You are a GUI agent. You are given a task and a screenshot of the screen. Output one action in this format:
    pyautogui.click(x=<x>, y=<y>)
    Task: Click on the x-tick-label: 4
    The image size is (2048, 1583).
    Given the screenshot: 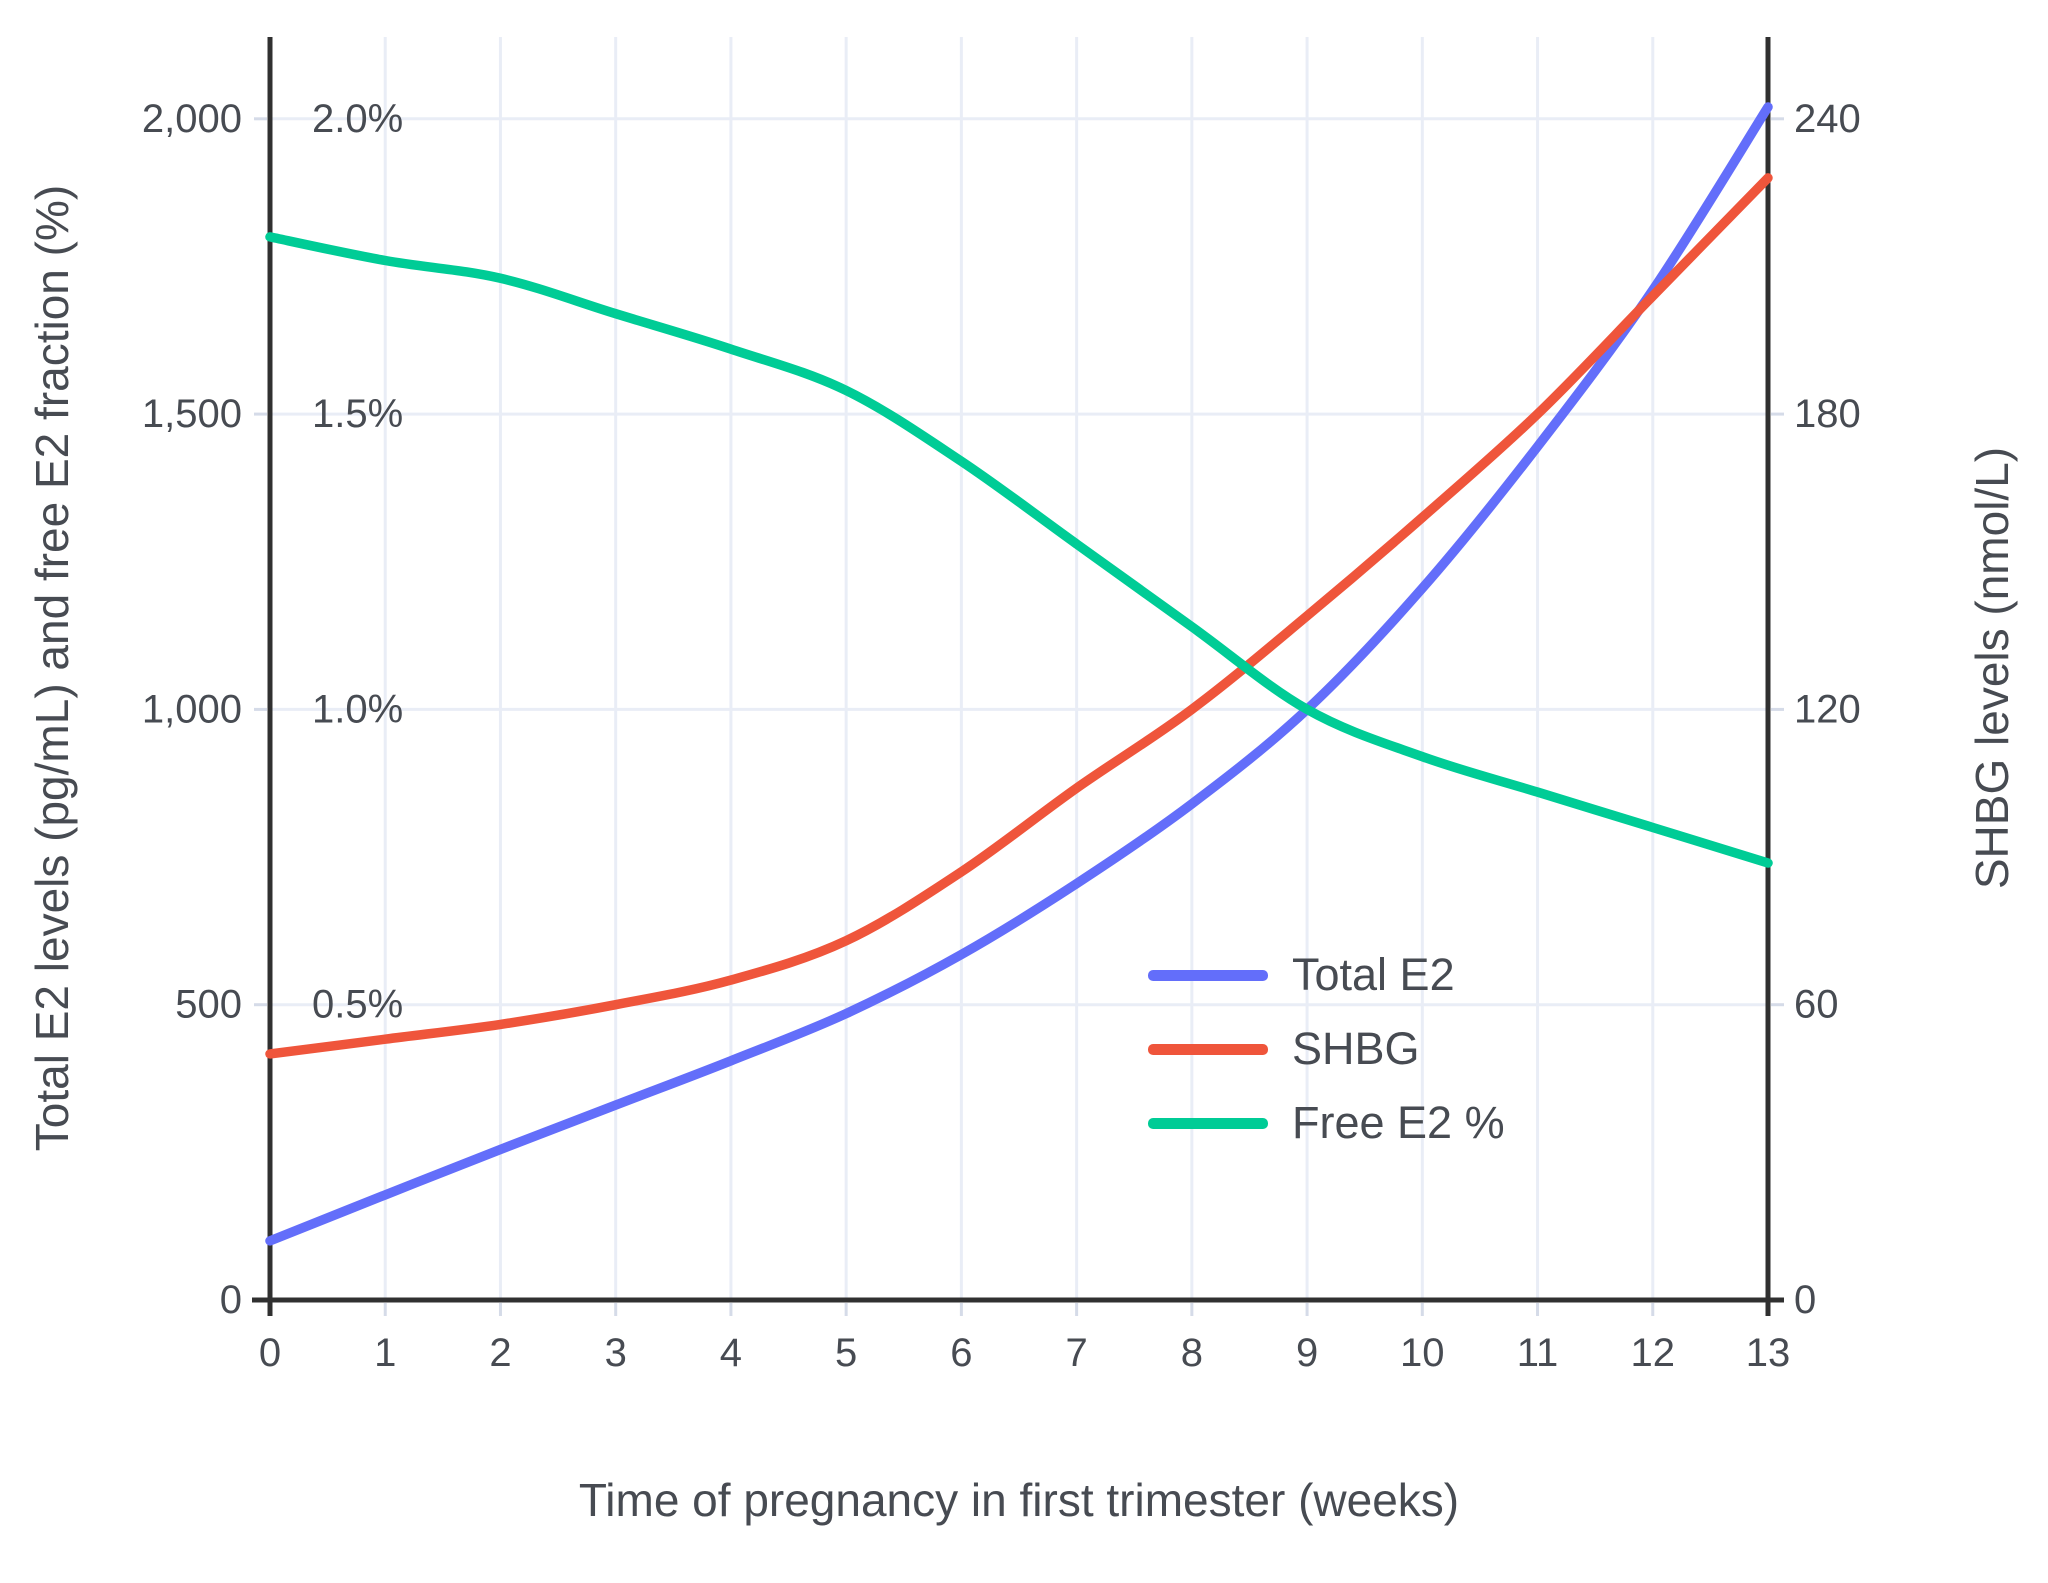 What is the action you would take?
    pyautogui.click(x=731, y=1353)
    